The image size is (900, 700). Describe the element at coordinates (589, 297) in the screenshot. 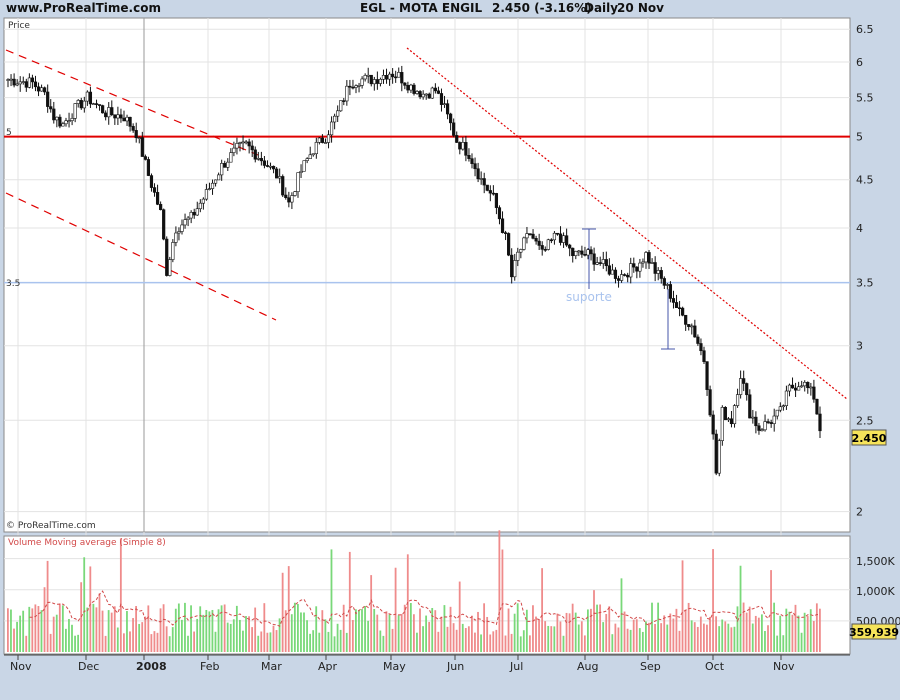

I see `support-annotation: suporte` at that location.